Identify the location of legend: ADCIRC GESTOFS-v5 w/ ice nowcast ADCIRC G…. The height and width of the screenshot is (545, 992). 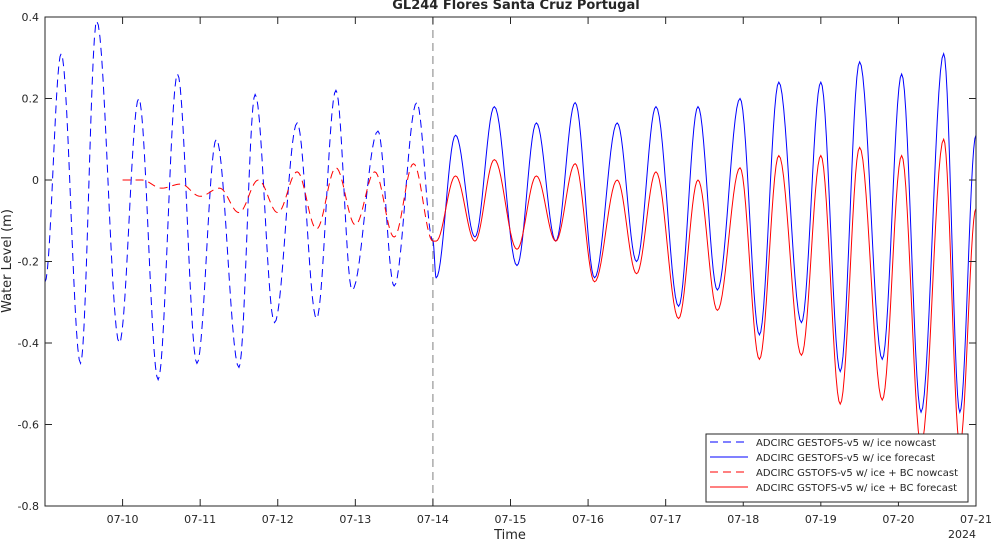
(837, 468).